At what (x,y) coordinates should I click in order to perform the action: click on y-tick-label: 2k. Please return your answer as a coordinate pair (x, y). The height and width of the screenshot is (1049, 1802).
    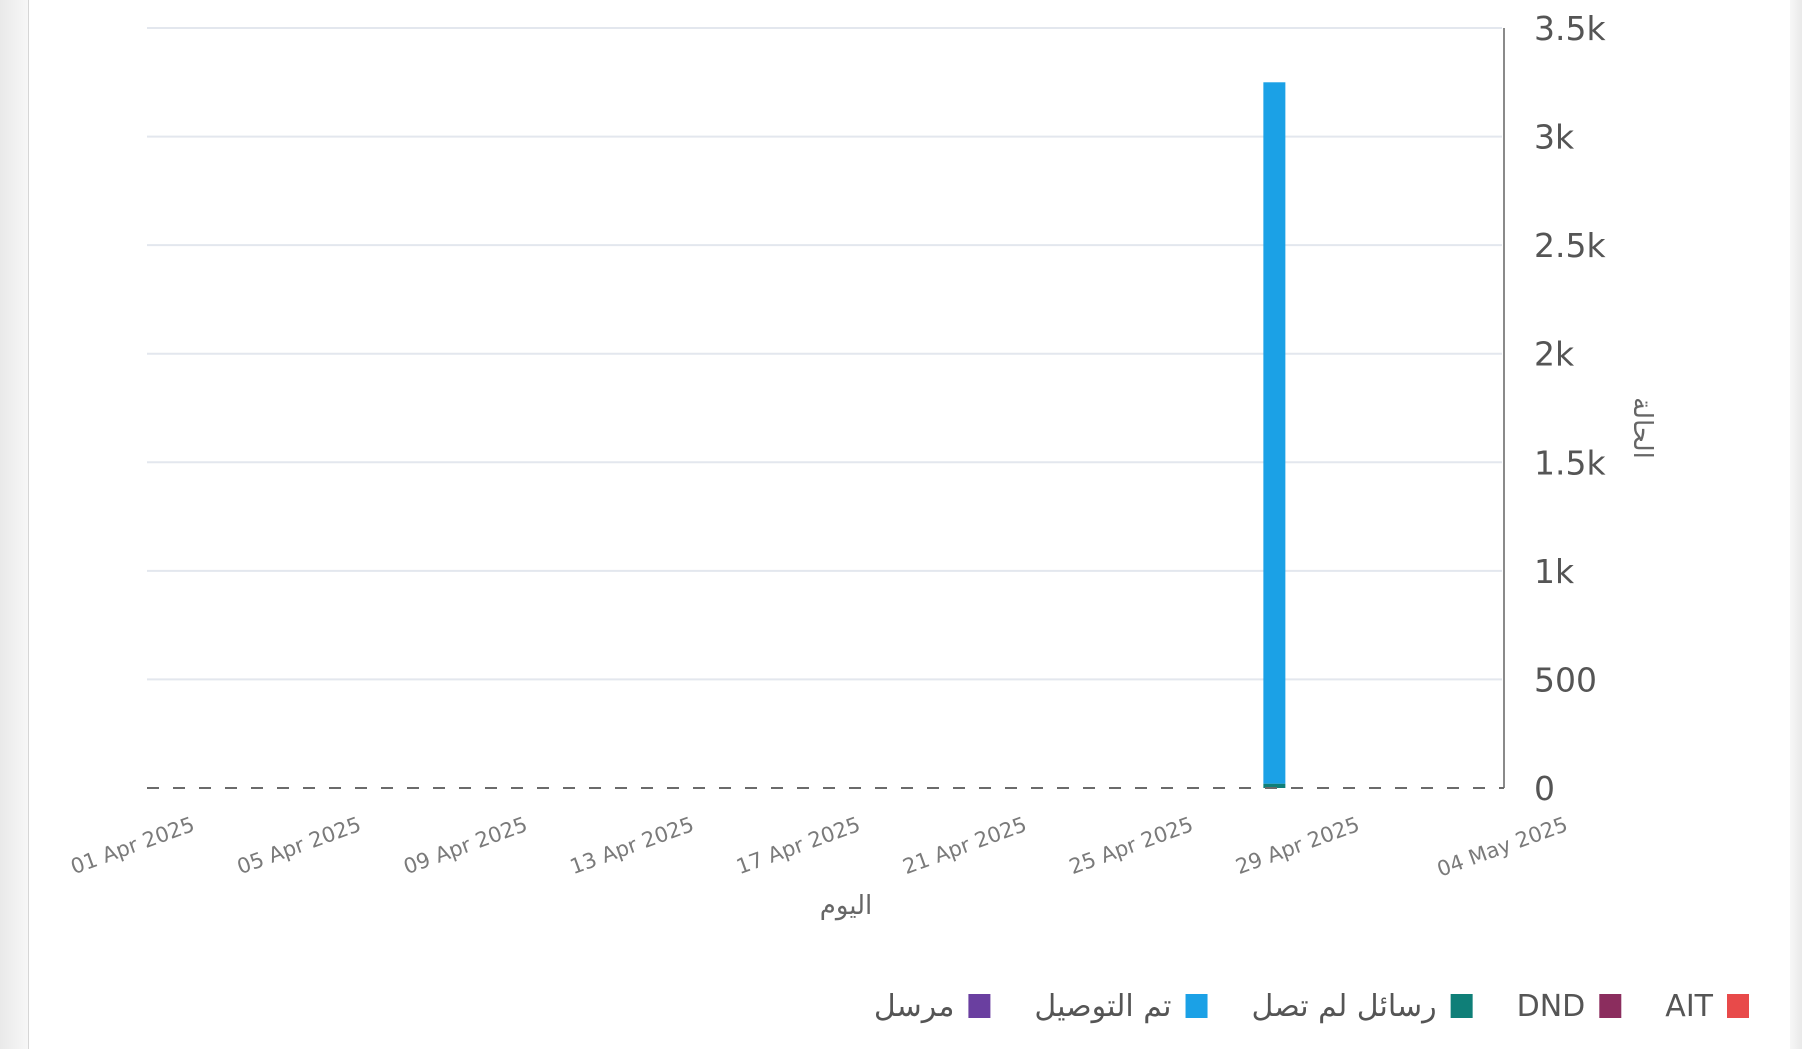
    Looking at the image, I should click on (1554, 354).